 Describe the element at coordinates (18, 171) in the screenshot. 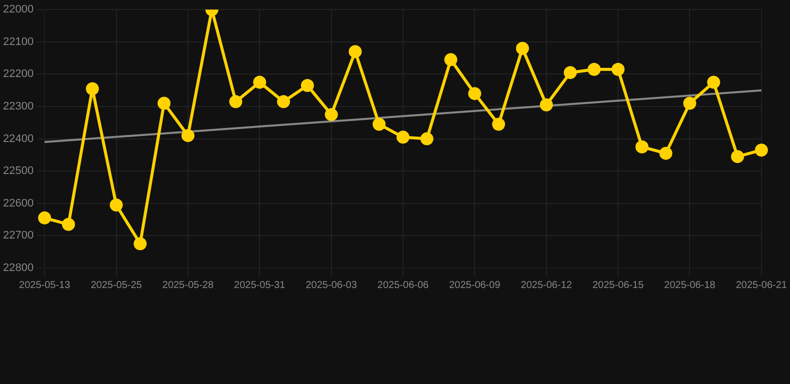

I see `y-tick-label: 22500` at that location.